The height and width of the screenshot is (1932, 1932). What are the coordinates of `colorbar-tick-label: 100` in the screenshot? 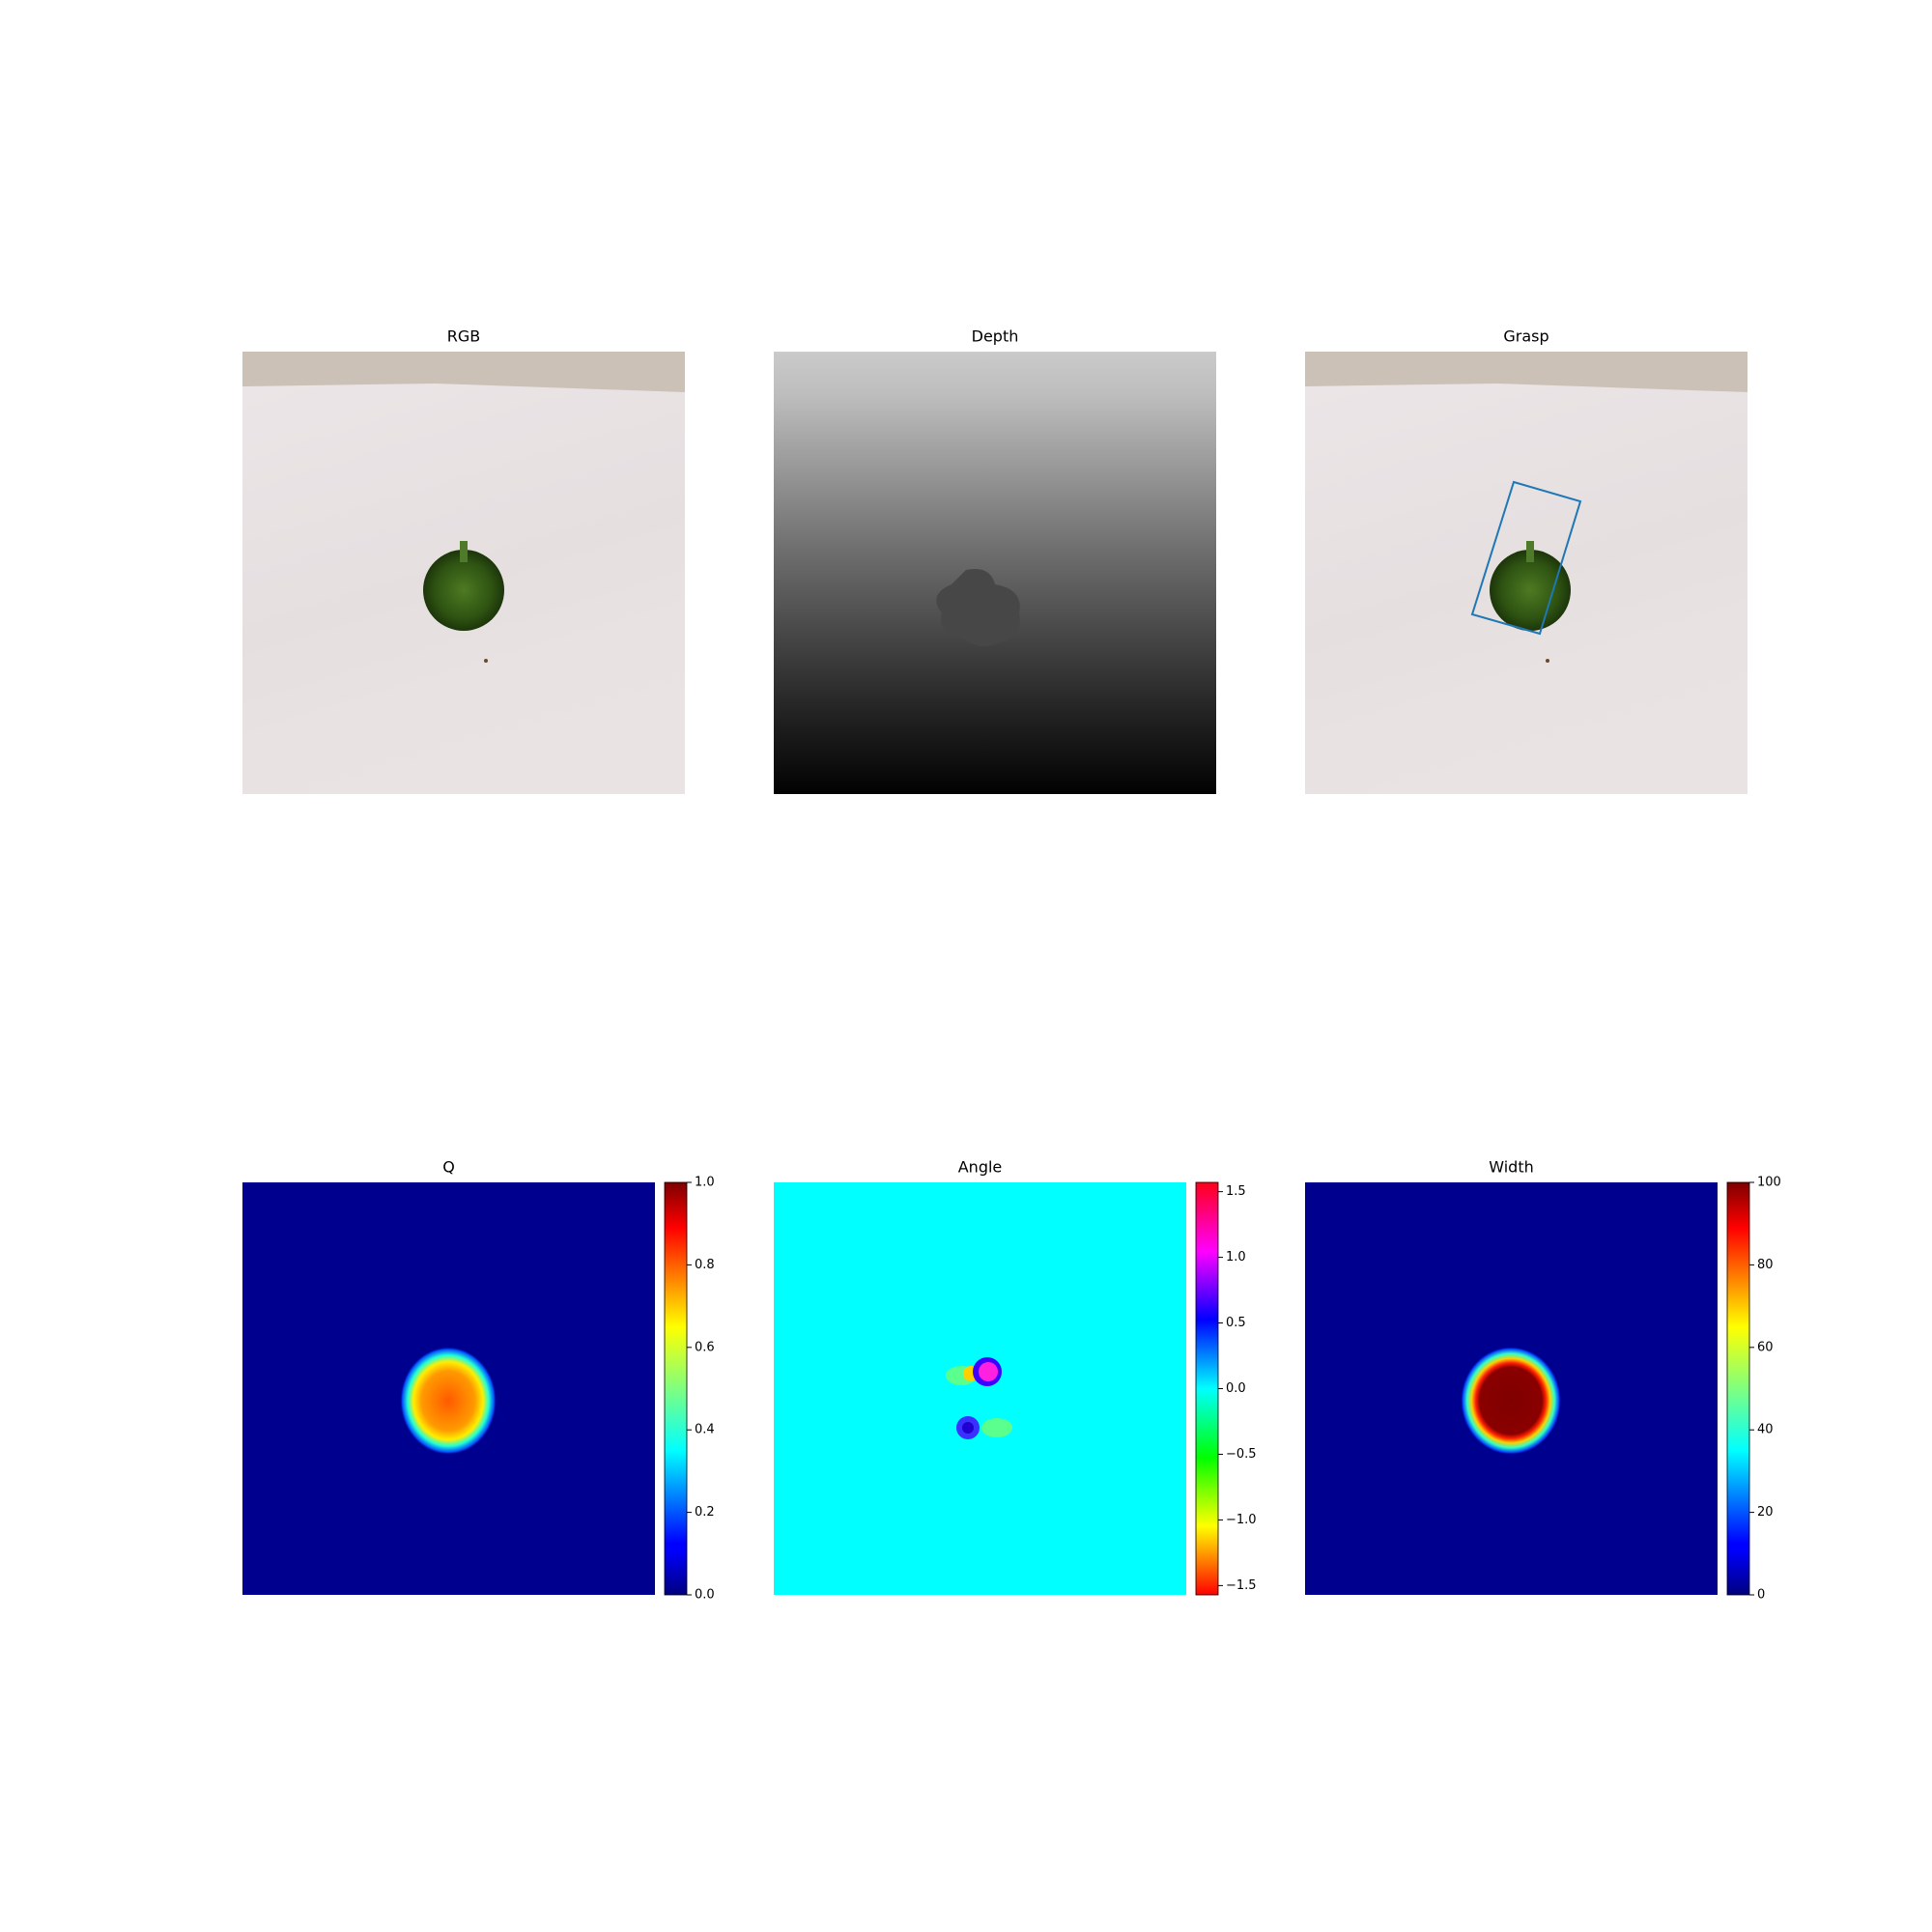 It's located at (1769, 1183).